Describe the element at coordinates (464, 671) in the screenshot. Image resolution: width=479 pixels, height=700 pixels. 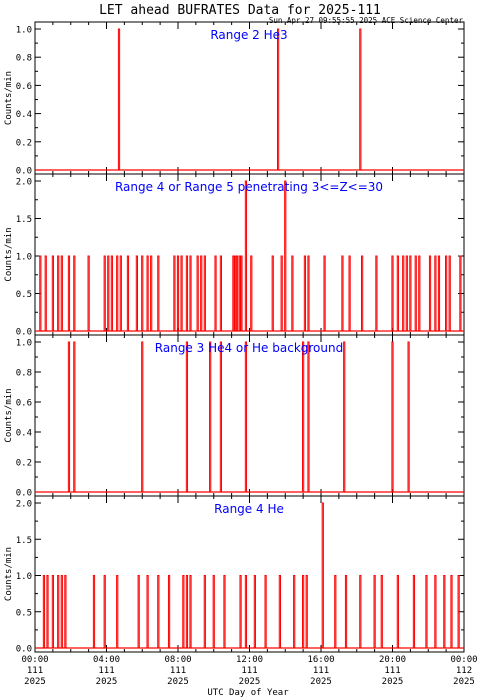
I see `x-tick-doy: 112` at that location.